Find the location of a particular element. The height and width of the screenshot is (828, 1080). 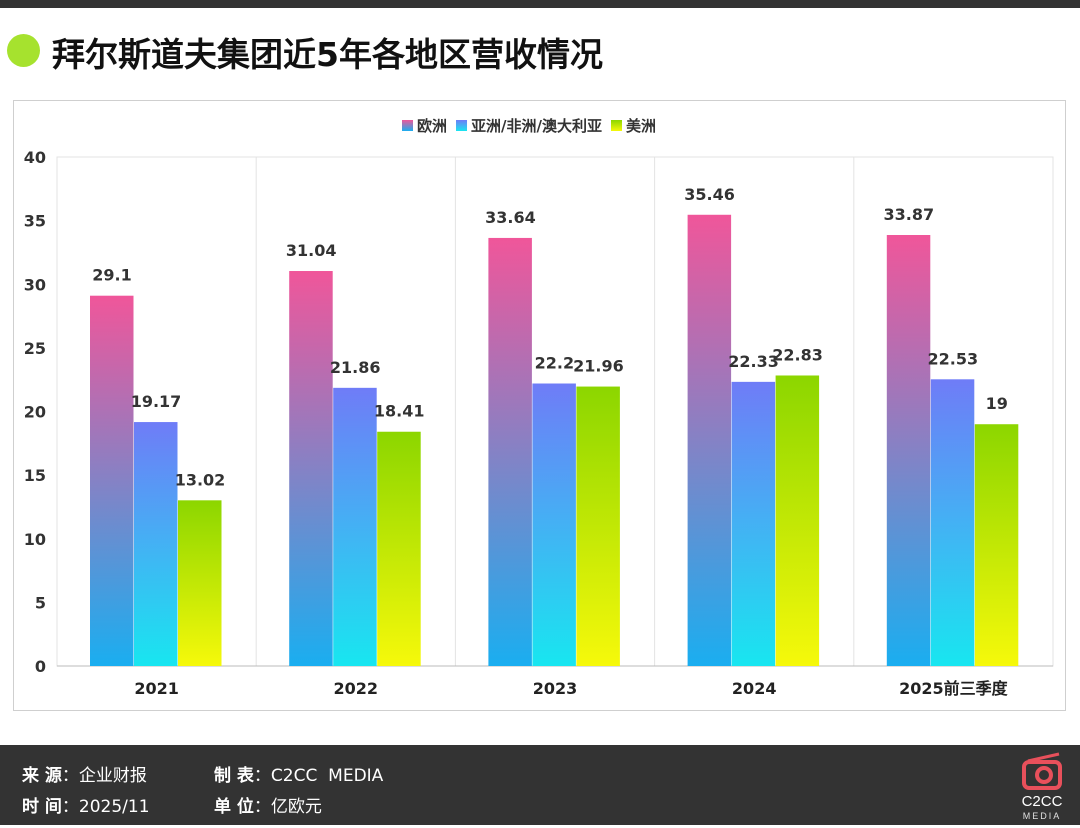

source-label: 来 源 is located at coordinates (42, 776).